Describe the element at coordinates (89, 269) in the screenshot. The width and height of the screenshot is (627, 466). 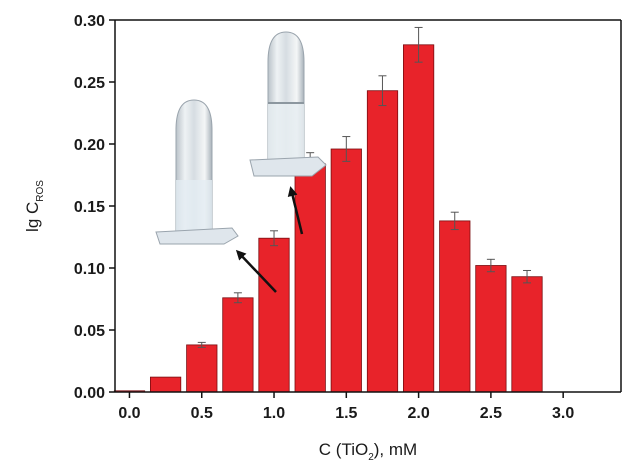
I see `y-tick-label: 0.10` at that location.